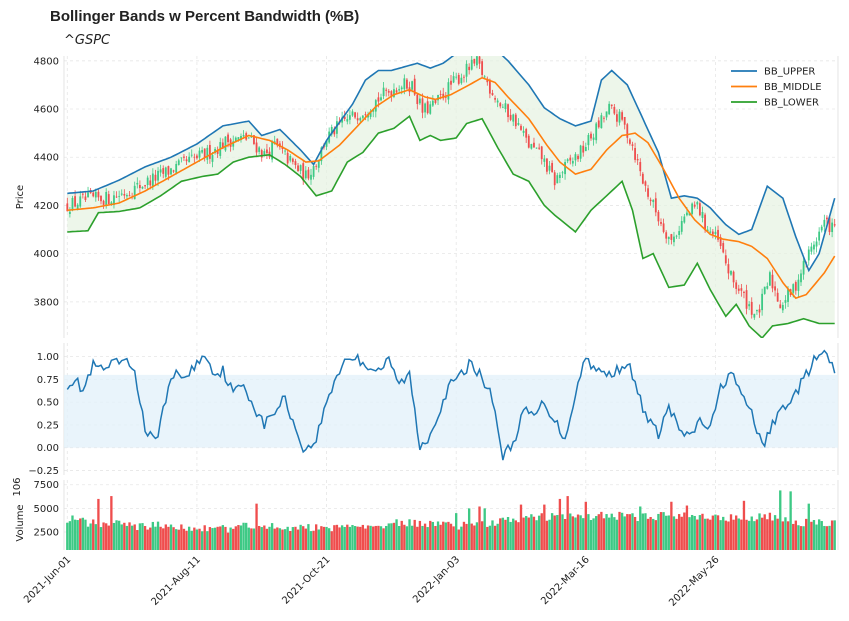  Describe the element at coordinates (776, 88) in the screenshot. I see `legend: BB_UPPER BB_MIDDLE BB_LOWER` at that location.